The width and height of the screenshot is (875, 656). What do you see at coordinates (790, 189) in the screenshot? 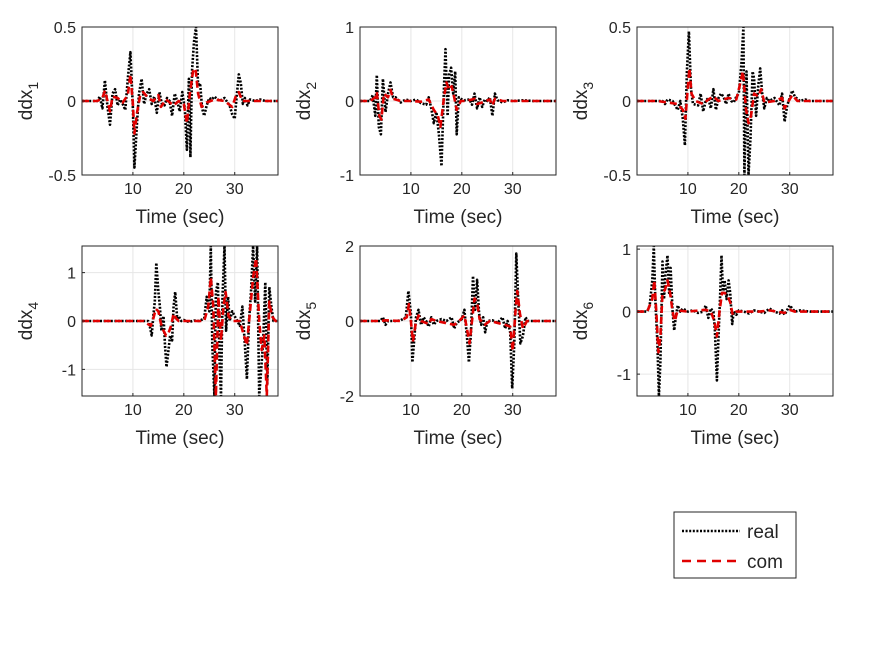
I see `subplot-3-xtick-label-2: 30` at bounding box center [790, 189].